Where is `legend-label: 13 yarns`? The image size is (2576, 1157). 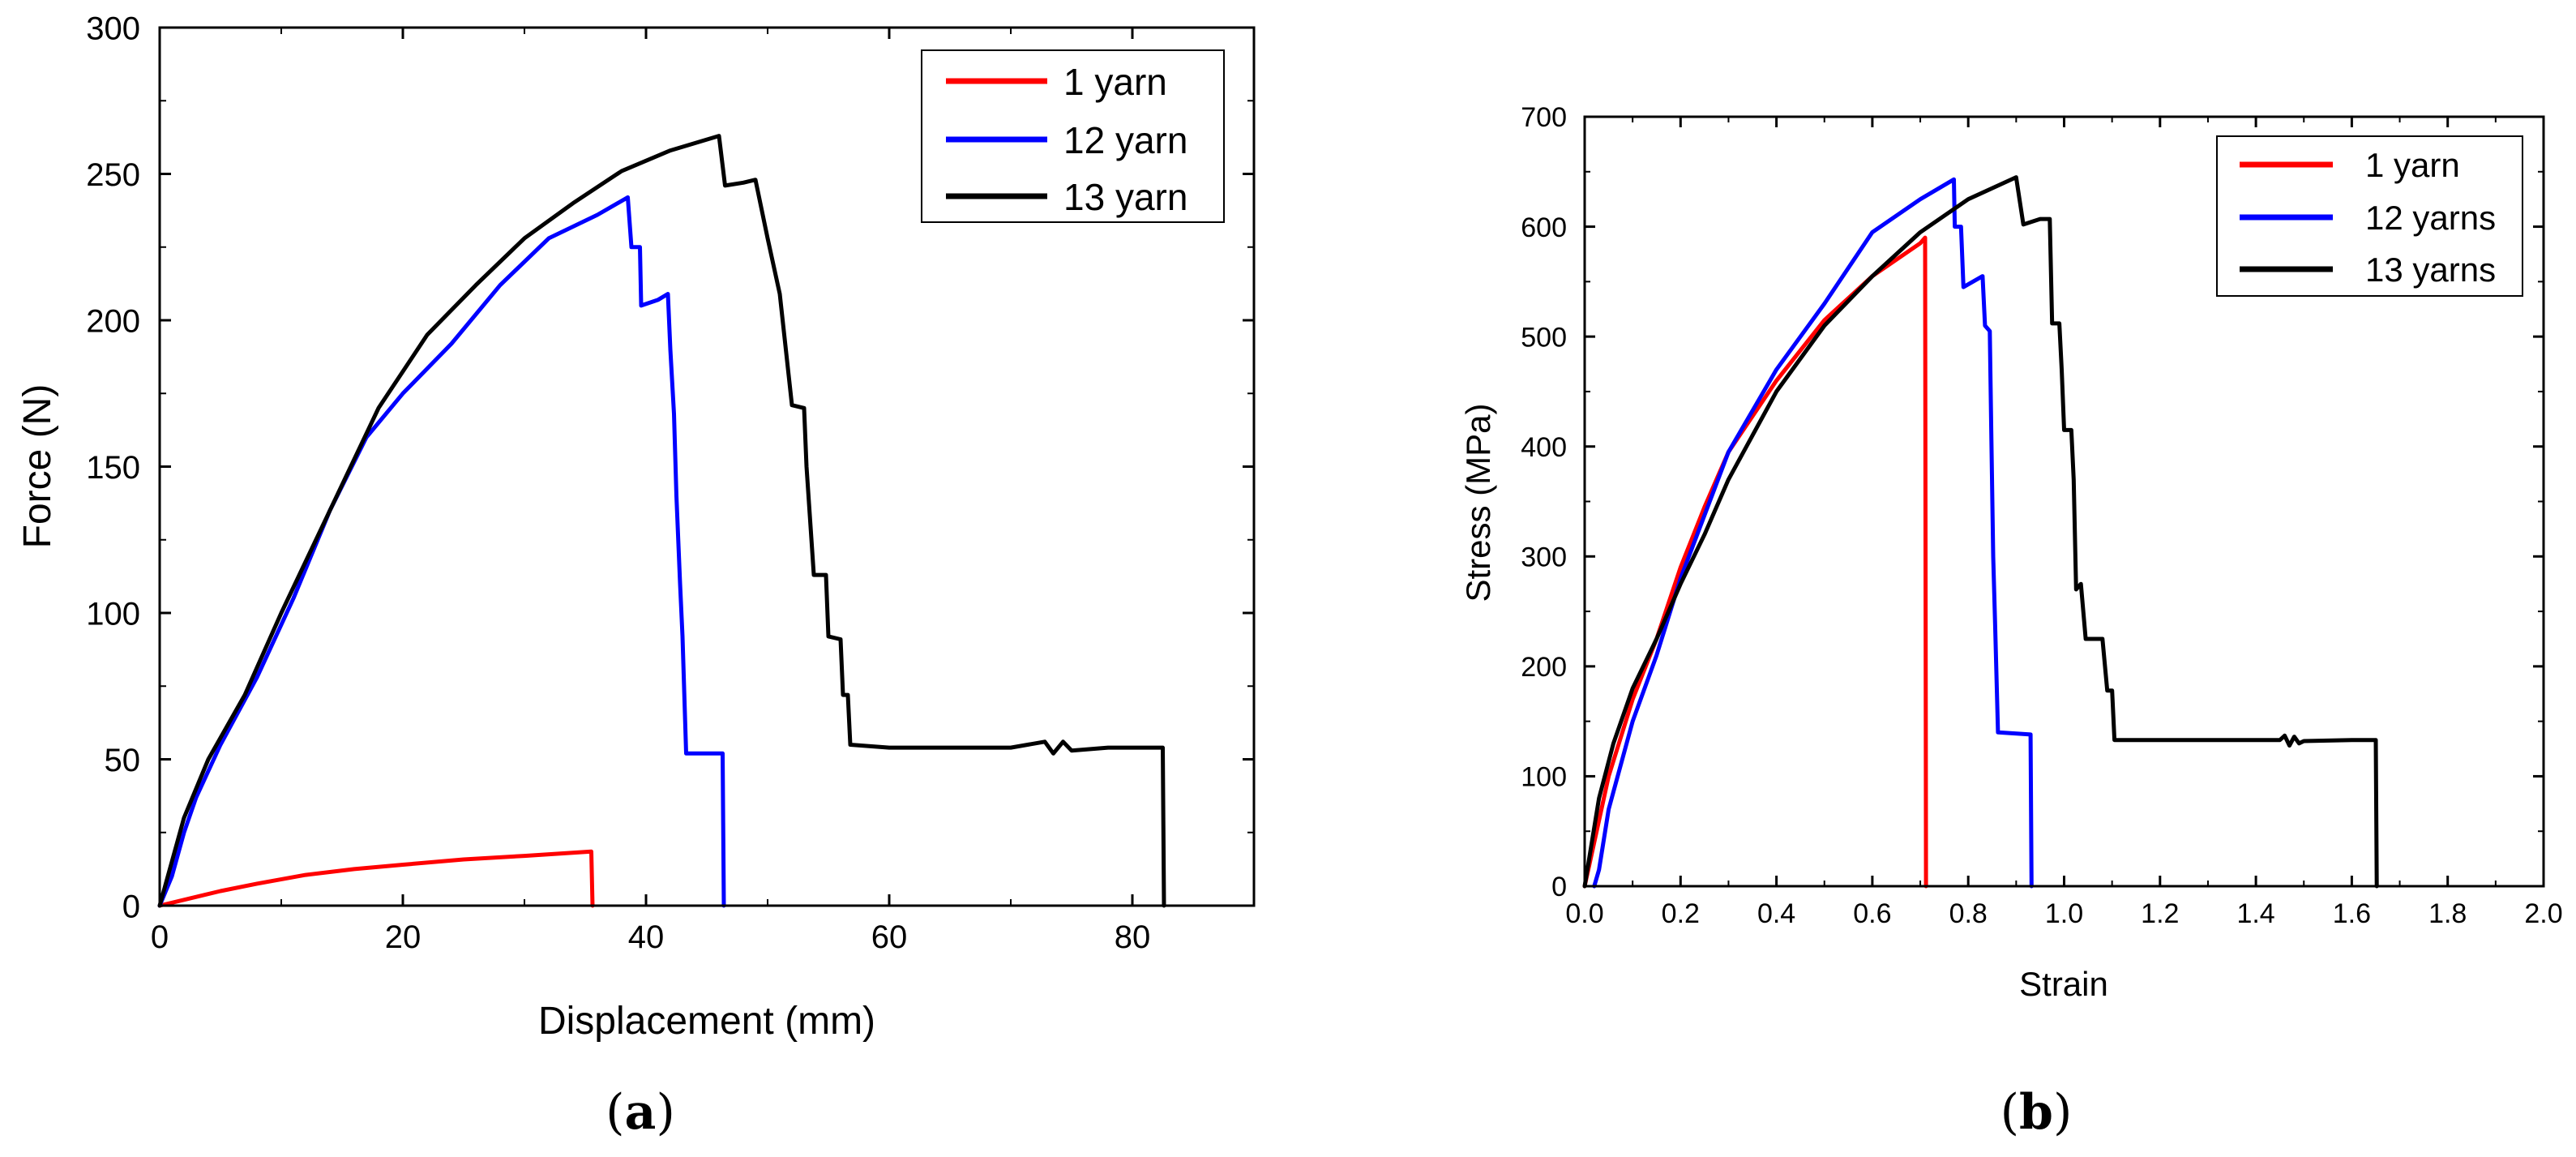 legend-label: 13 yarns is located at coordinates (2430, 270).